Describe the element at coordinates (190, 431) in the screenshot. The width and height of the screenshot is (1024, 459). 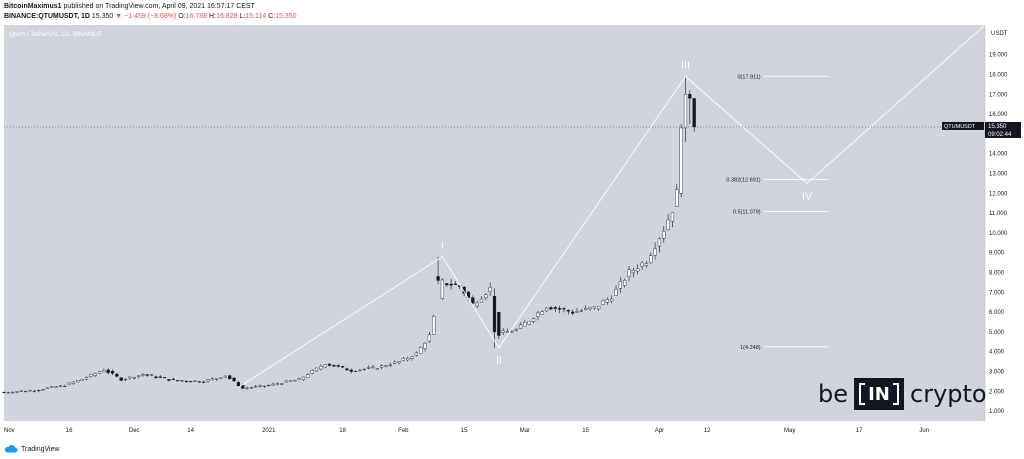
I see `time-tick-label: 14` at that location.